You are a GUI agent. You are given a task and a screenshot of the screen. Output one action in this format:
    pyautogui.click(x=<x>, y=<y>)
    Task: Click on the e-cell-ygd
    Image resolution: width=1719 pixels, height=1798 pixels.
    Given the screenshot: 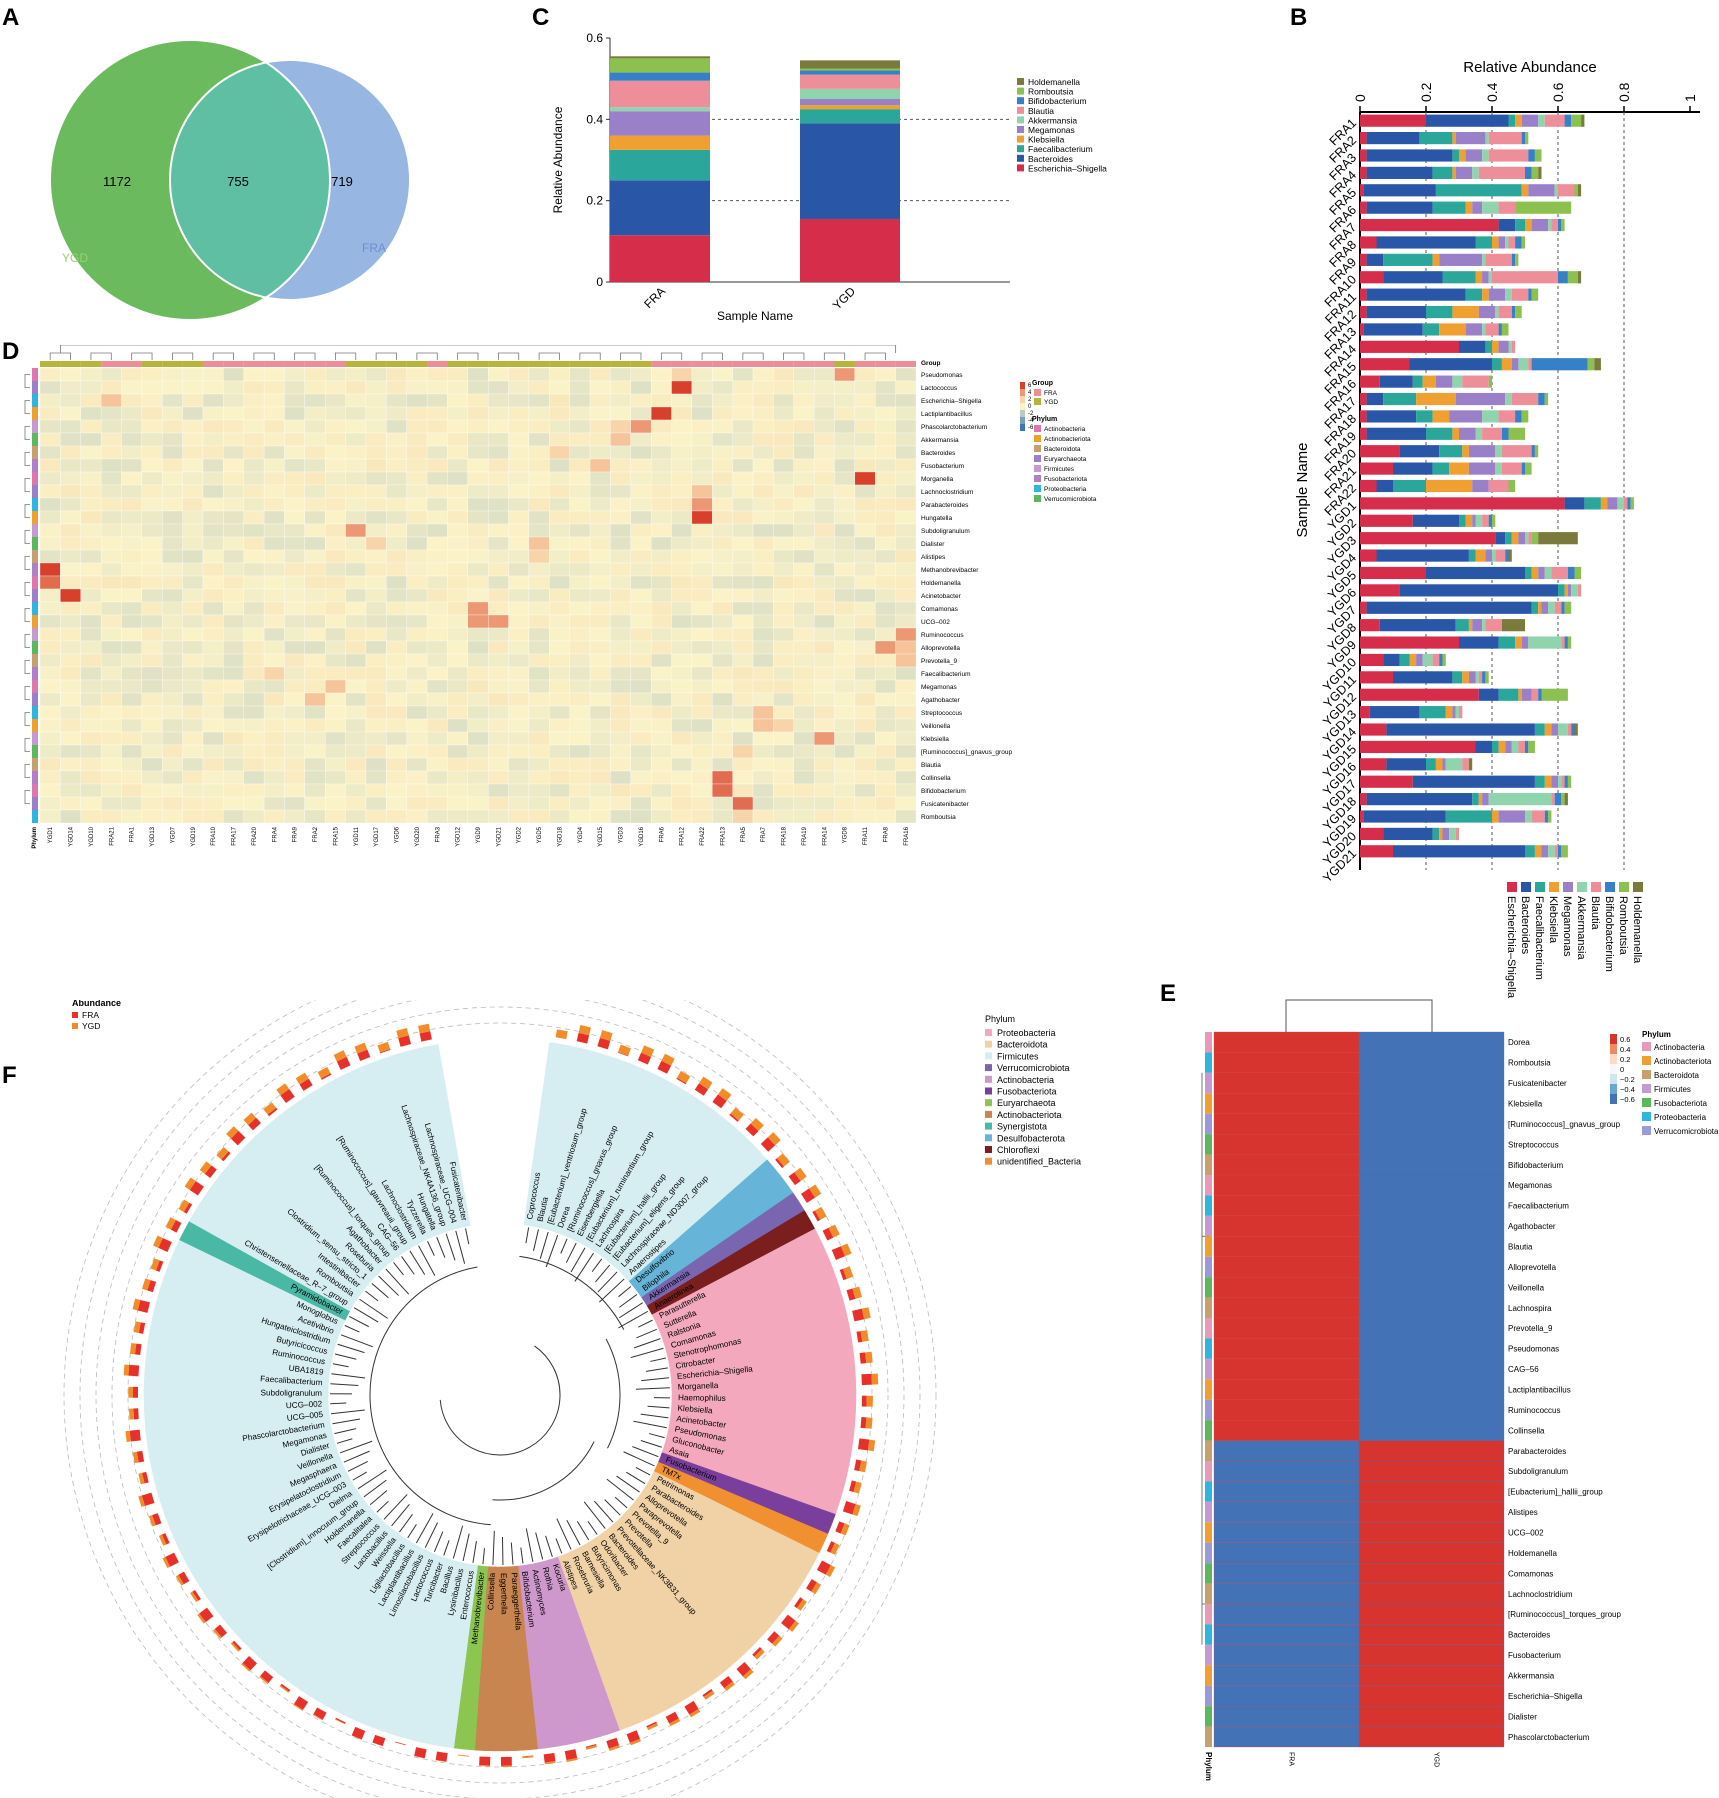 What is the action you would take?
    pyautogui.click(x=1431, y=1614)
    